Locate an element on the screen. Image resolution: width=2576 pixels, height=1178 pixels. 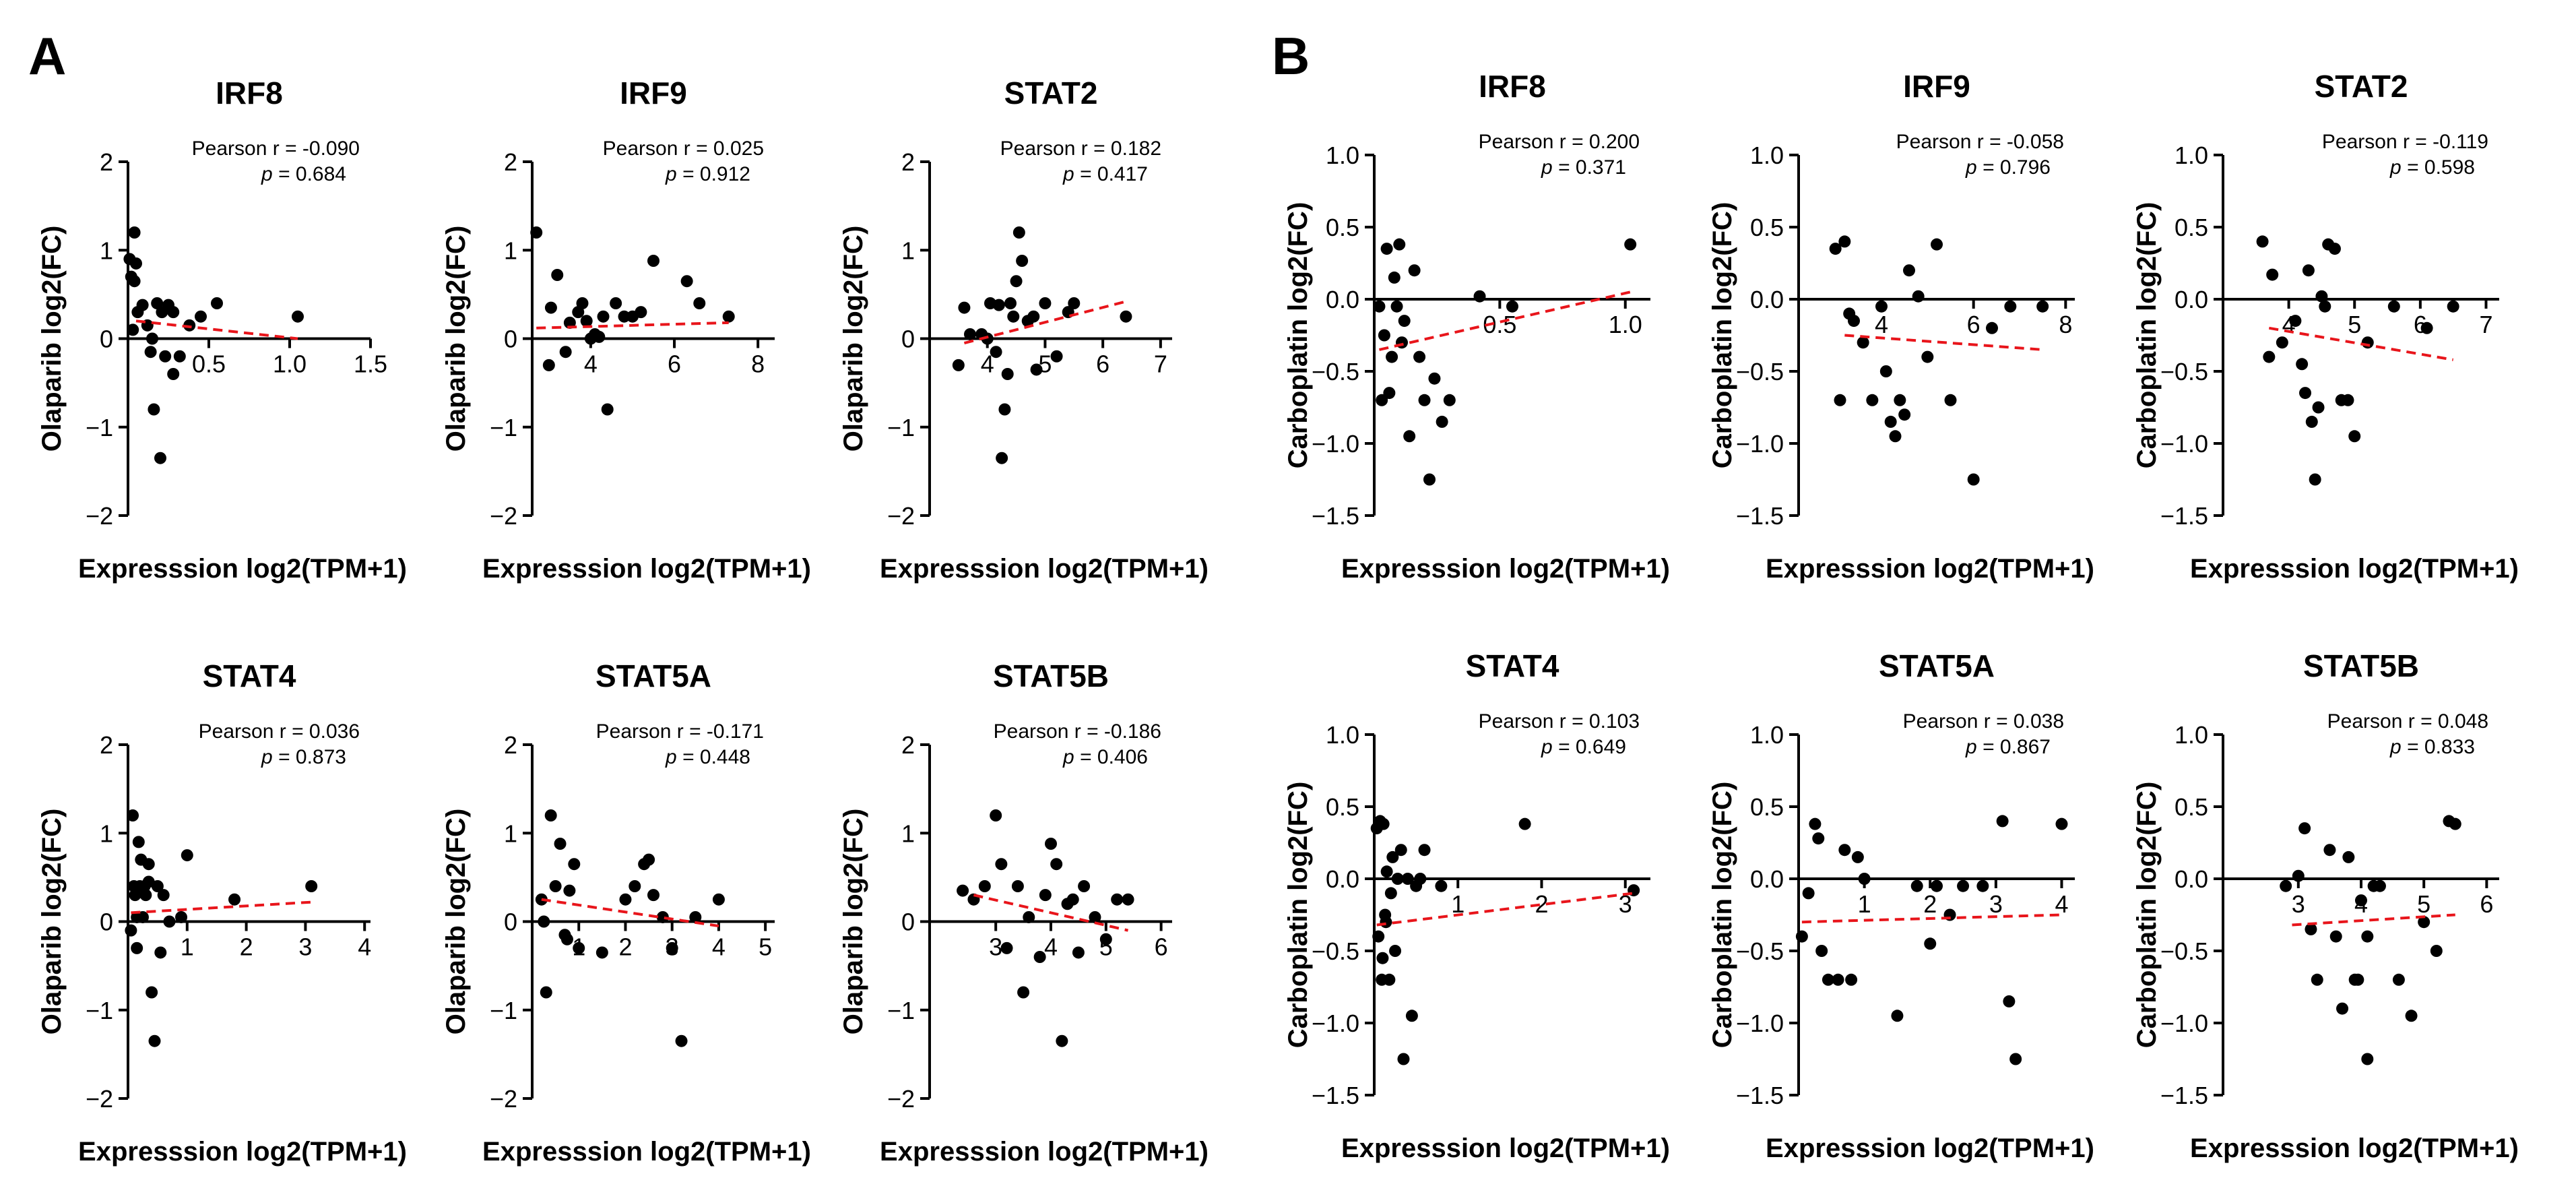
chart-title: STAT4 is located at coordinates (250, 675).